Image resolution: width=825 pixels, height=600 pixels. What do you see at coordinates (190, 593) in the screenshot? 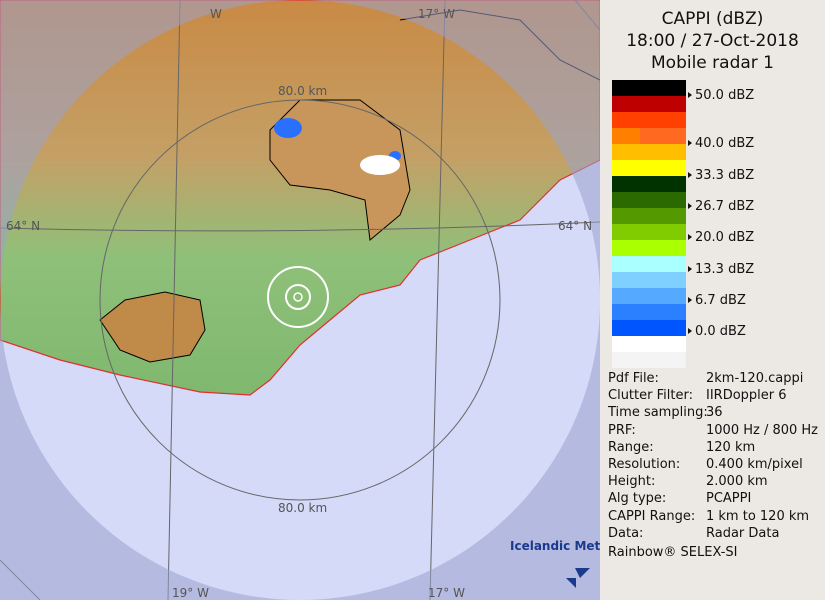
I see `svg-text: 19° W` at bounding box center [190, 593].